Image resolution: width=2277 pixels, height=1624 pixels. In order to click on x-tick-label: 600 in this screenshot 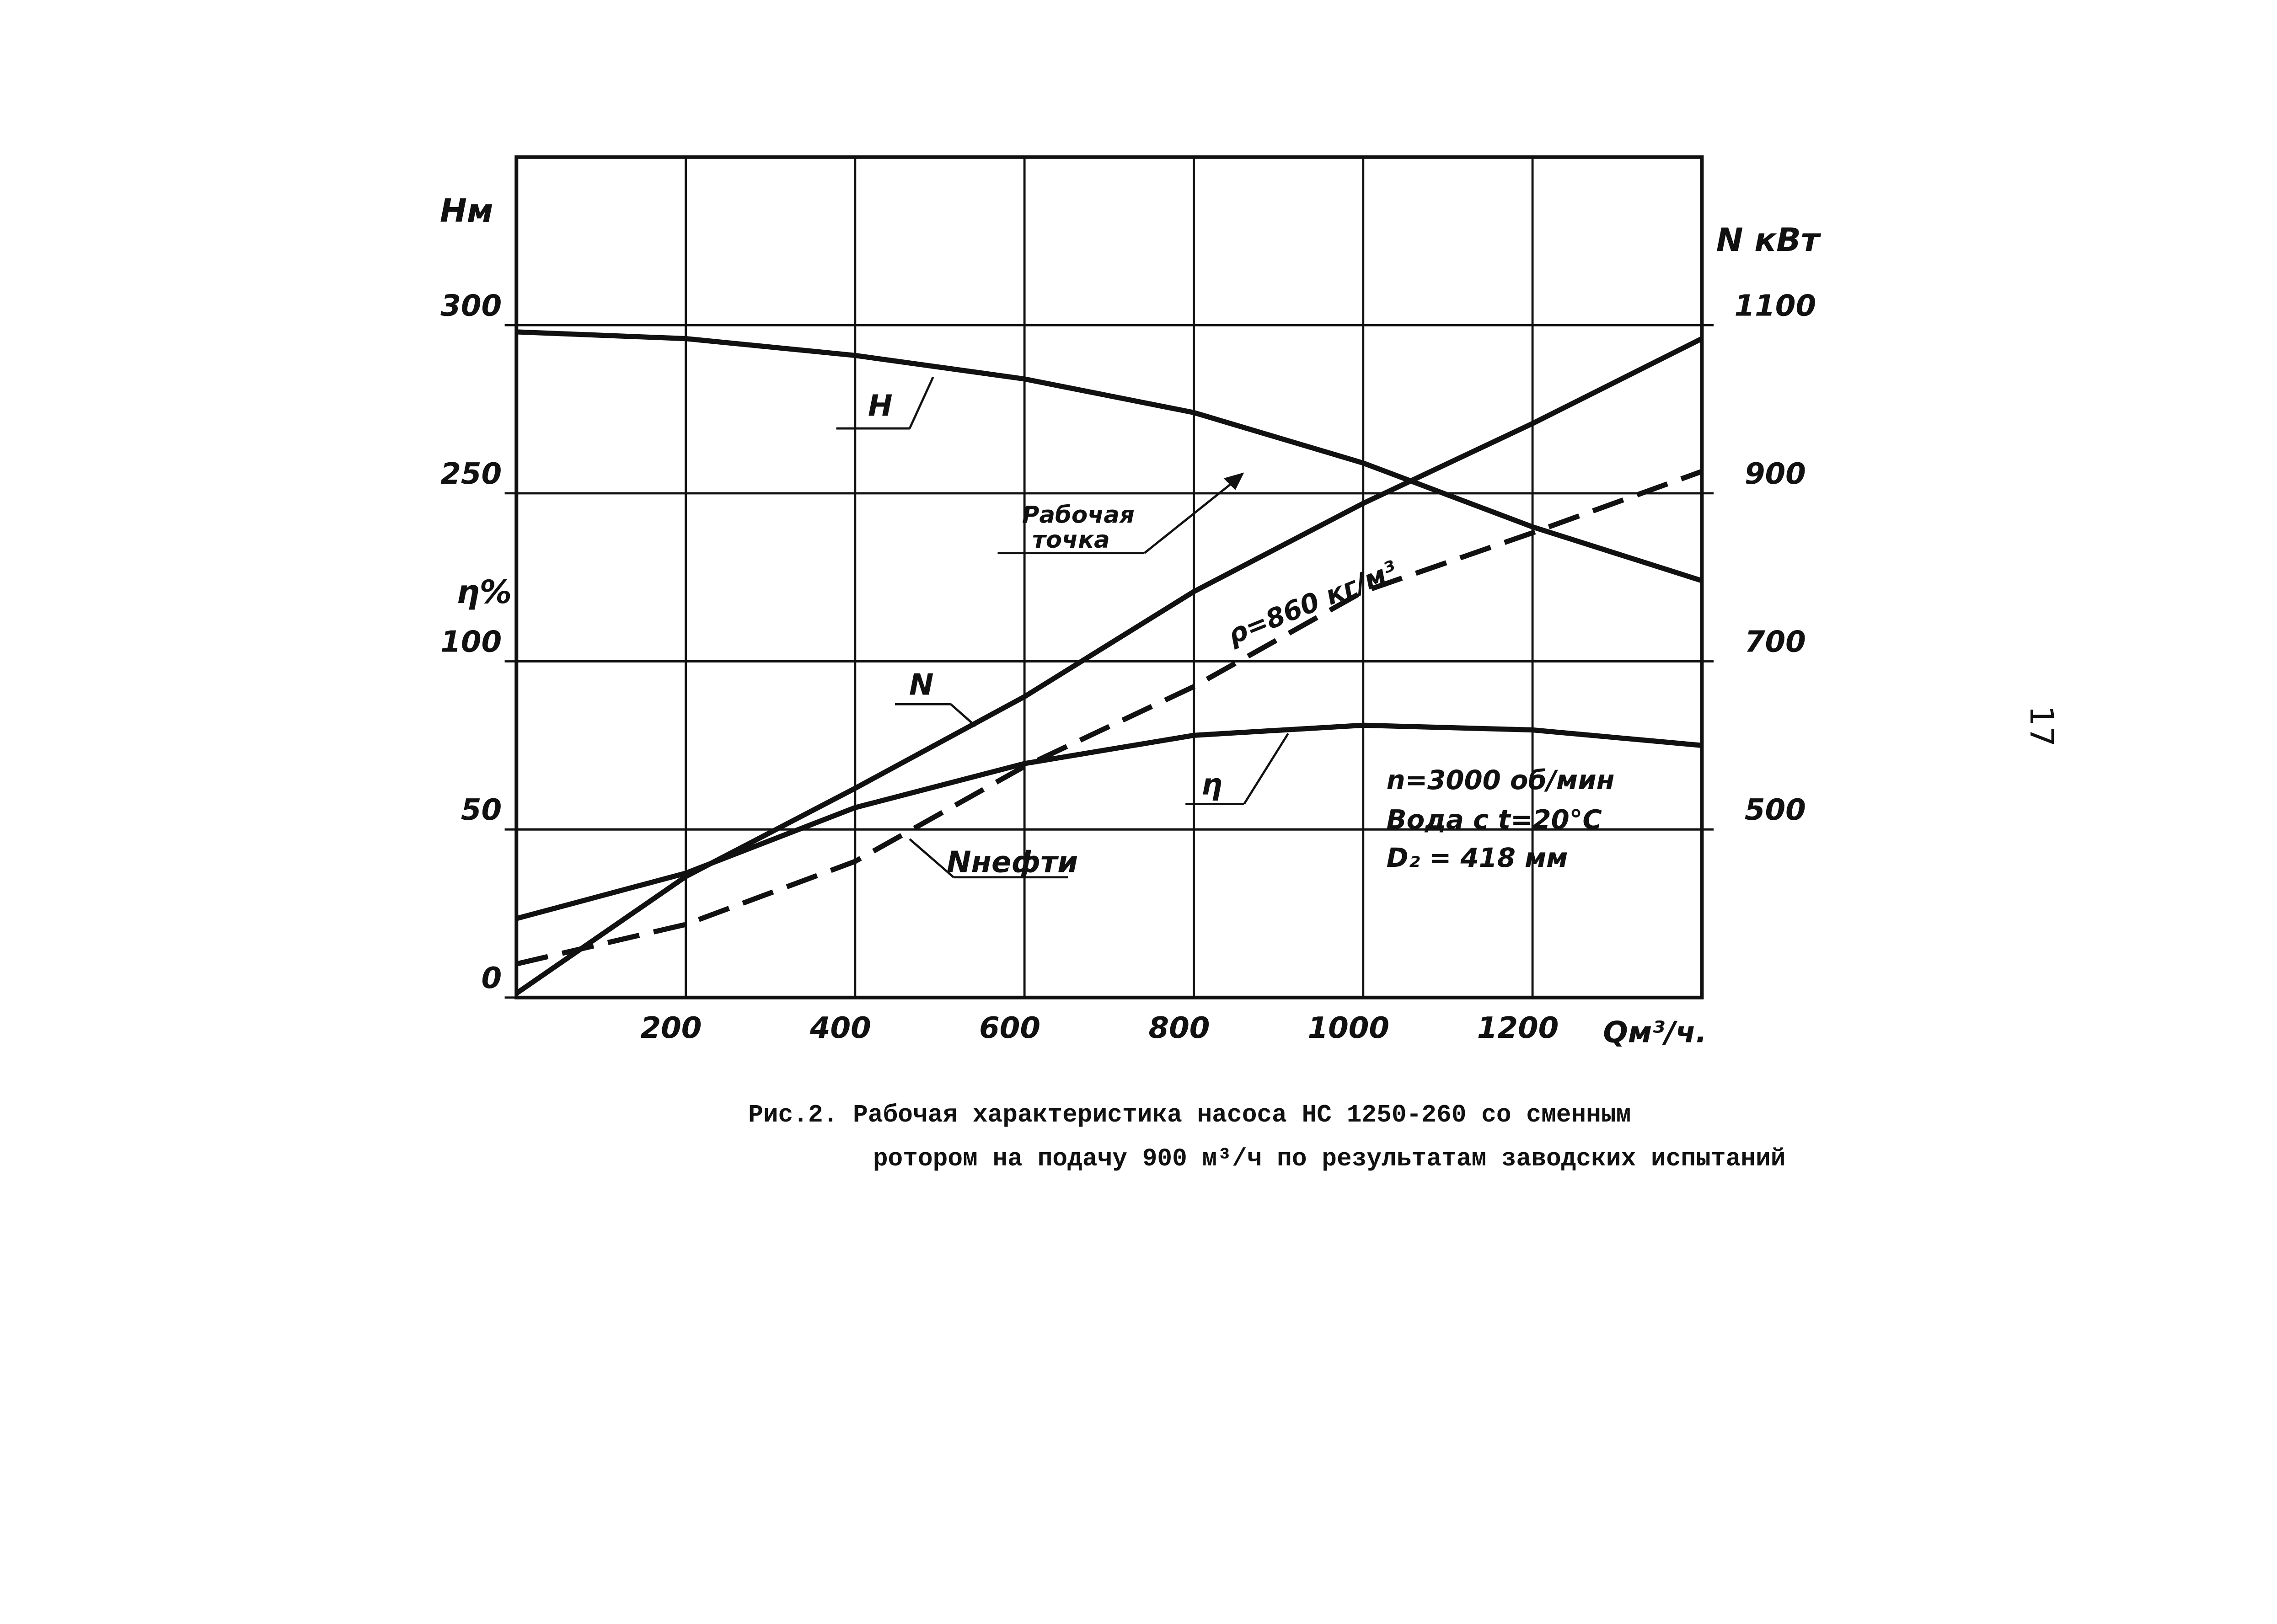, I will do `click(1009, 1028)`.